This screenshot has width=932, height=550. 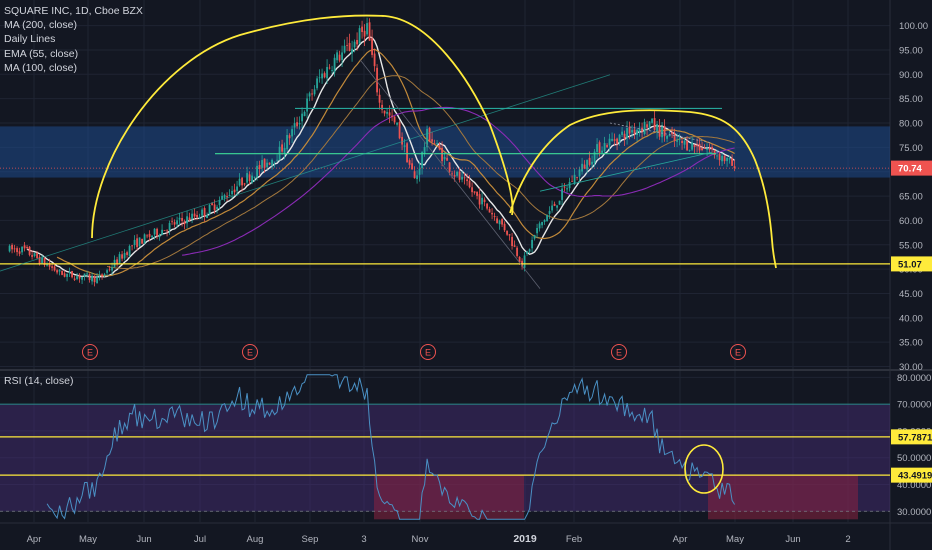 What do you see at coordinates (914, 458) in the screenshot?
I see `rsi-tick-label: 50.0000` at bounding box center [914, 458].